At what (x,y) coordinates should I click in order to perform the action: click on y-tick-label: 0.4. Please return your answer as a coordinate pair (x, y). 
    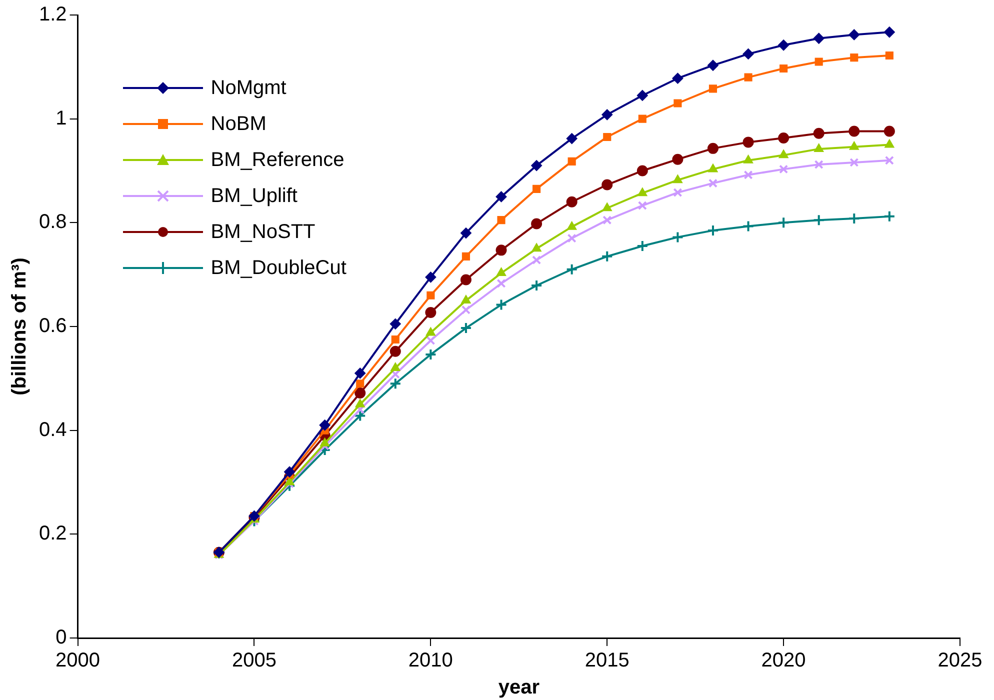
    Looking at the image, I should click on (52, 429).